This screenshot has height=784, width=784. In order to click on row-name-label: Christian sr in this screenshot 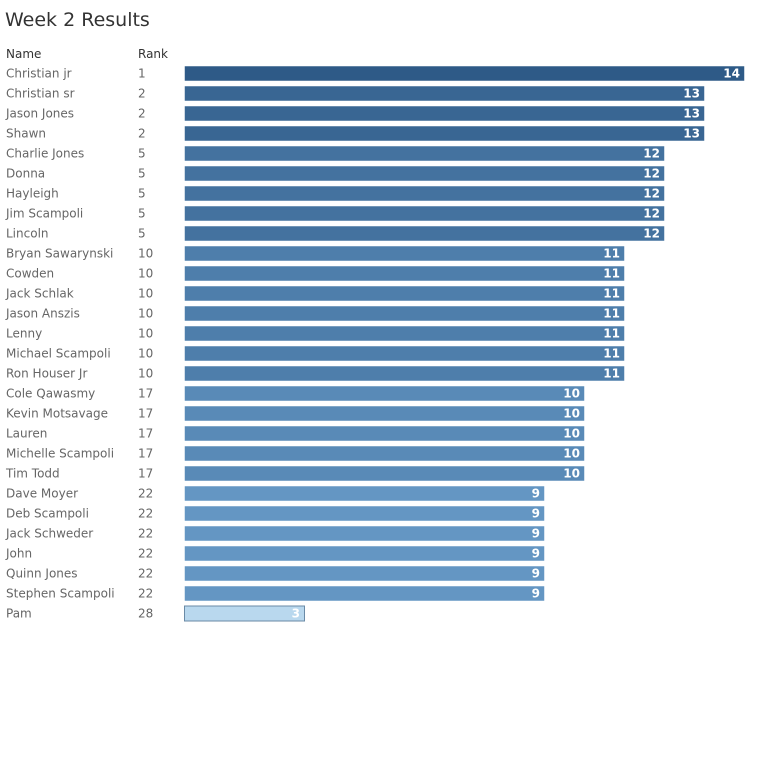, I will do `click(40, 94)`.